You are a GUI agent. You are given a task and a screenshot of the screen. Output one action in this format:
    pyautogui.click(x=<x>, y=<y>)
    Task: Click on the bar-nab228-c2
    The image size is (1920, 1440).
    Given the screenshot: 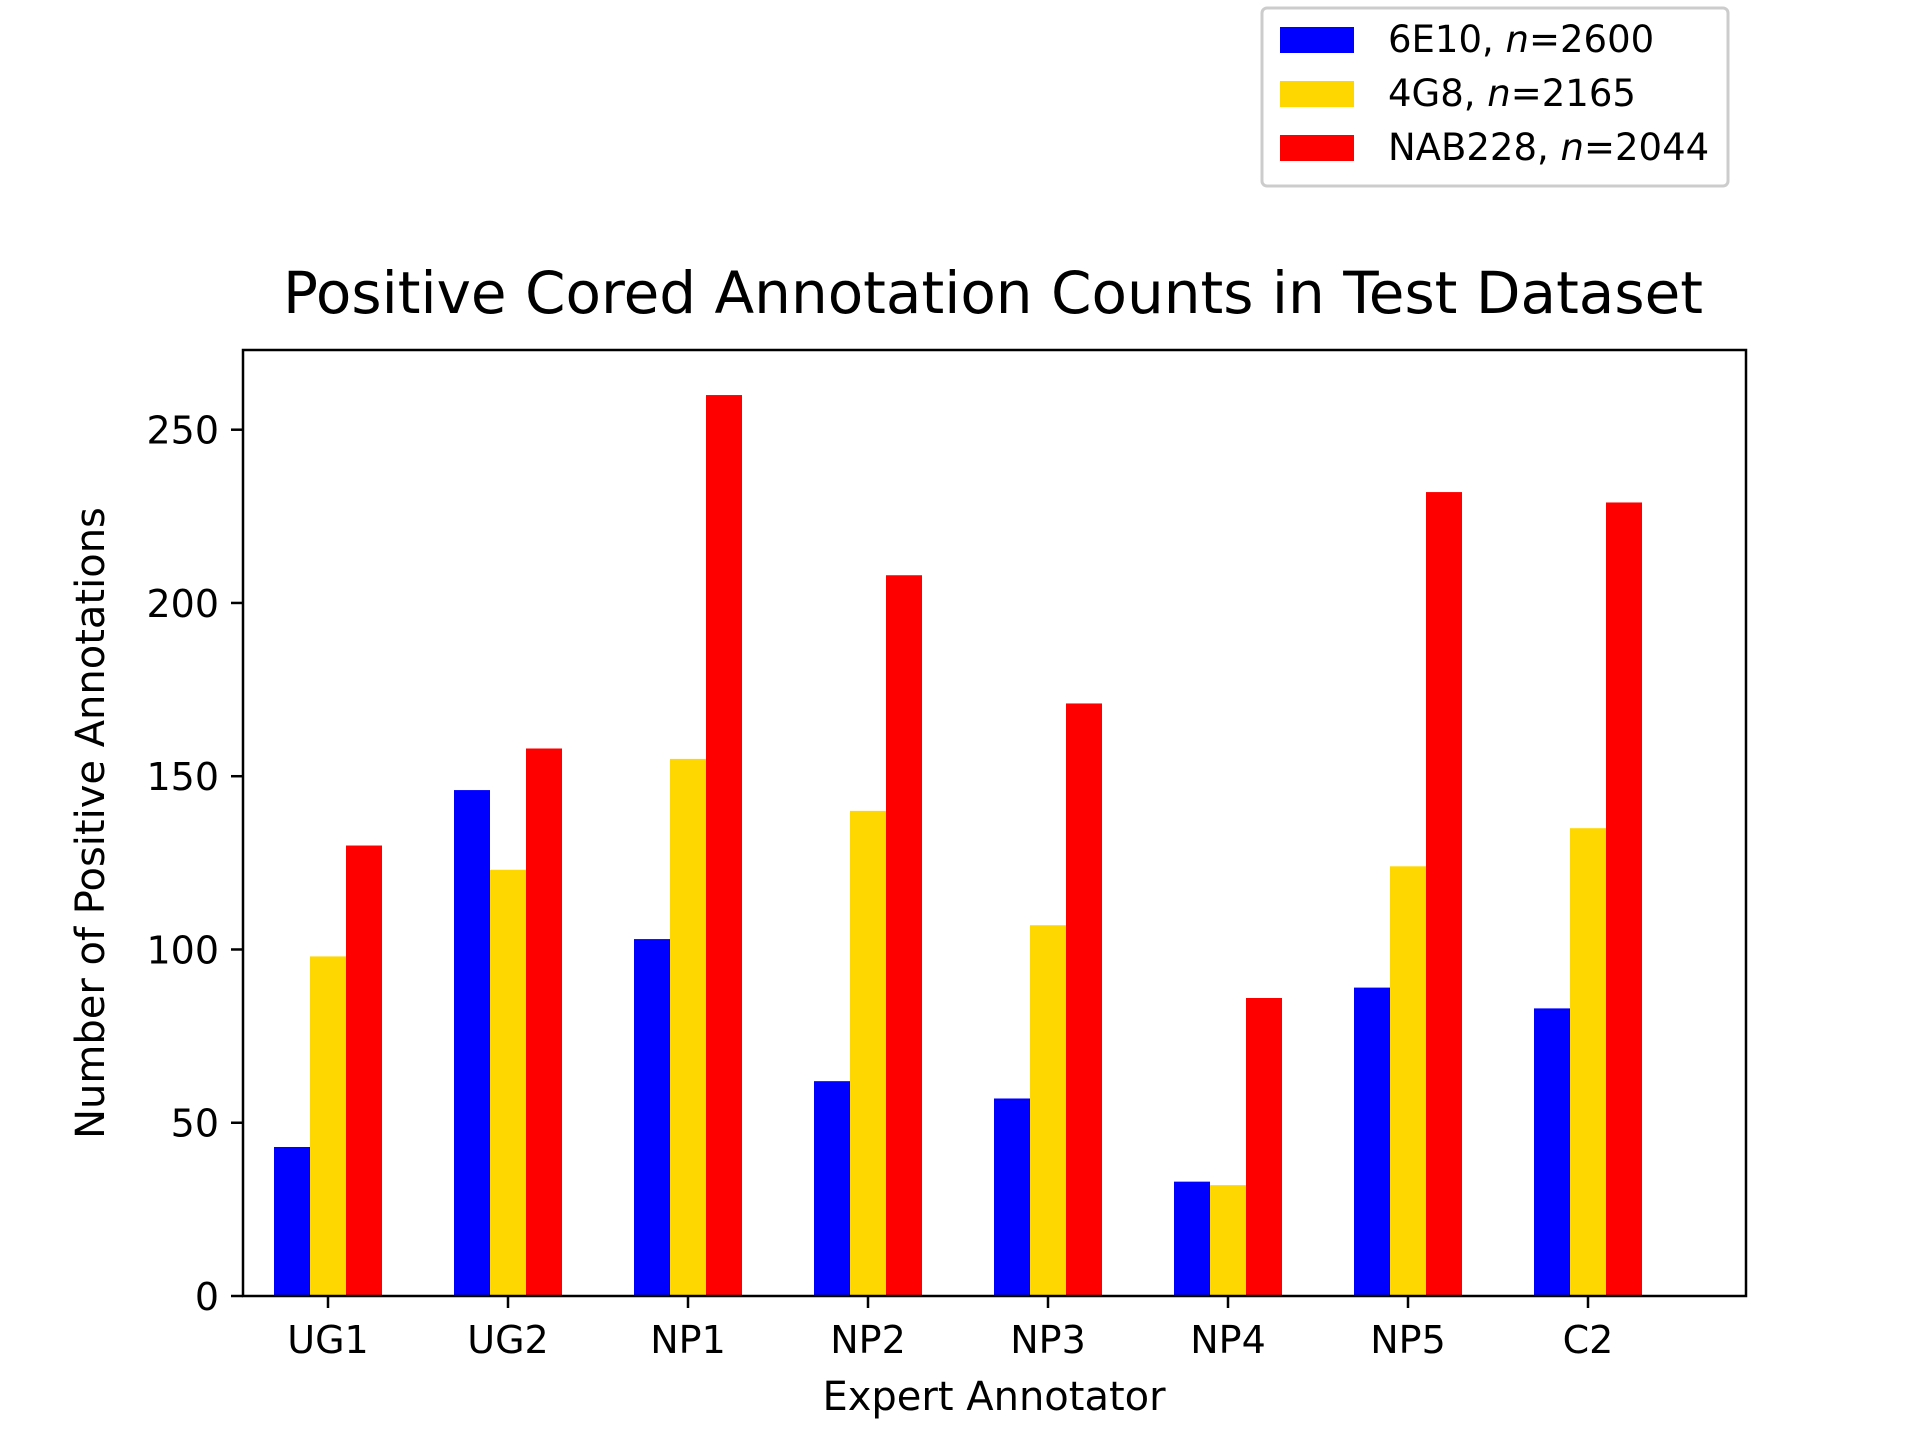 What is the action you would take?
    pyautogui.click(x=1624, y=899)
    